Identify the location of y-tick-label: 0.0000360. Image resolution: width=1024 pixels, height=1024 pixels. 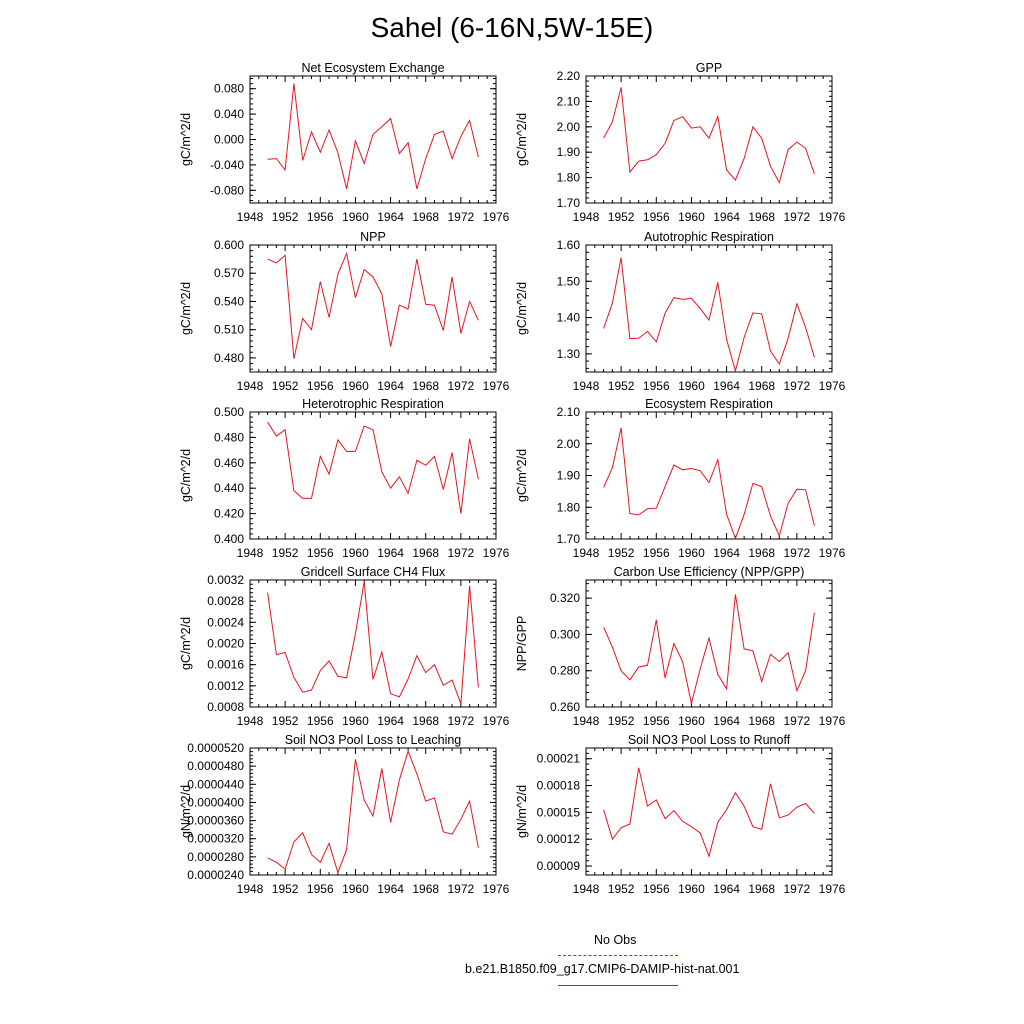
(215, 821).